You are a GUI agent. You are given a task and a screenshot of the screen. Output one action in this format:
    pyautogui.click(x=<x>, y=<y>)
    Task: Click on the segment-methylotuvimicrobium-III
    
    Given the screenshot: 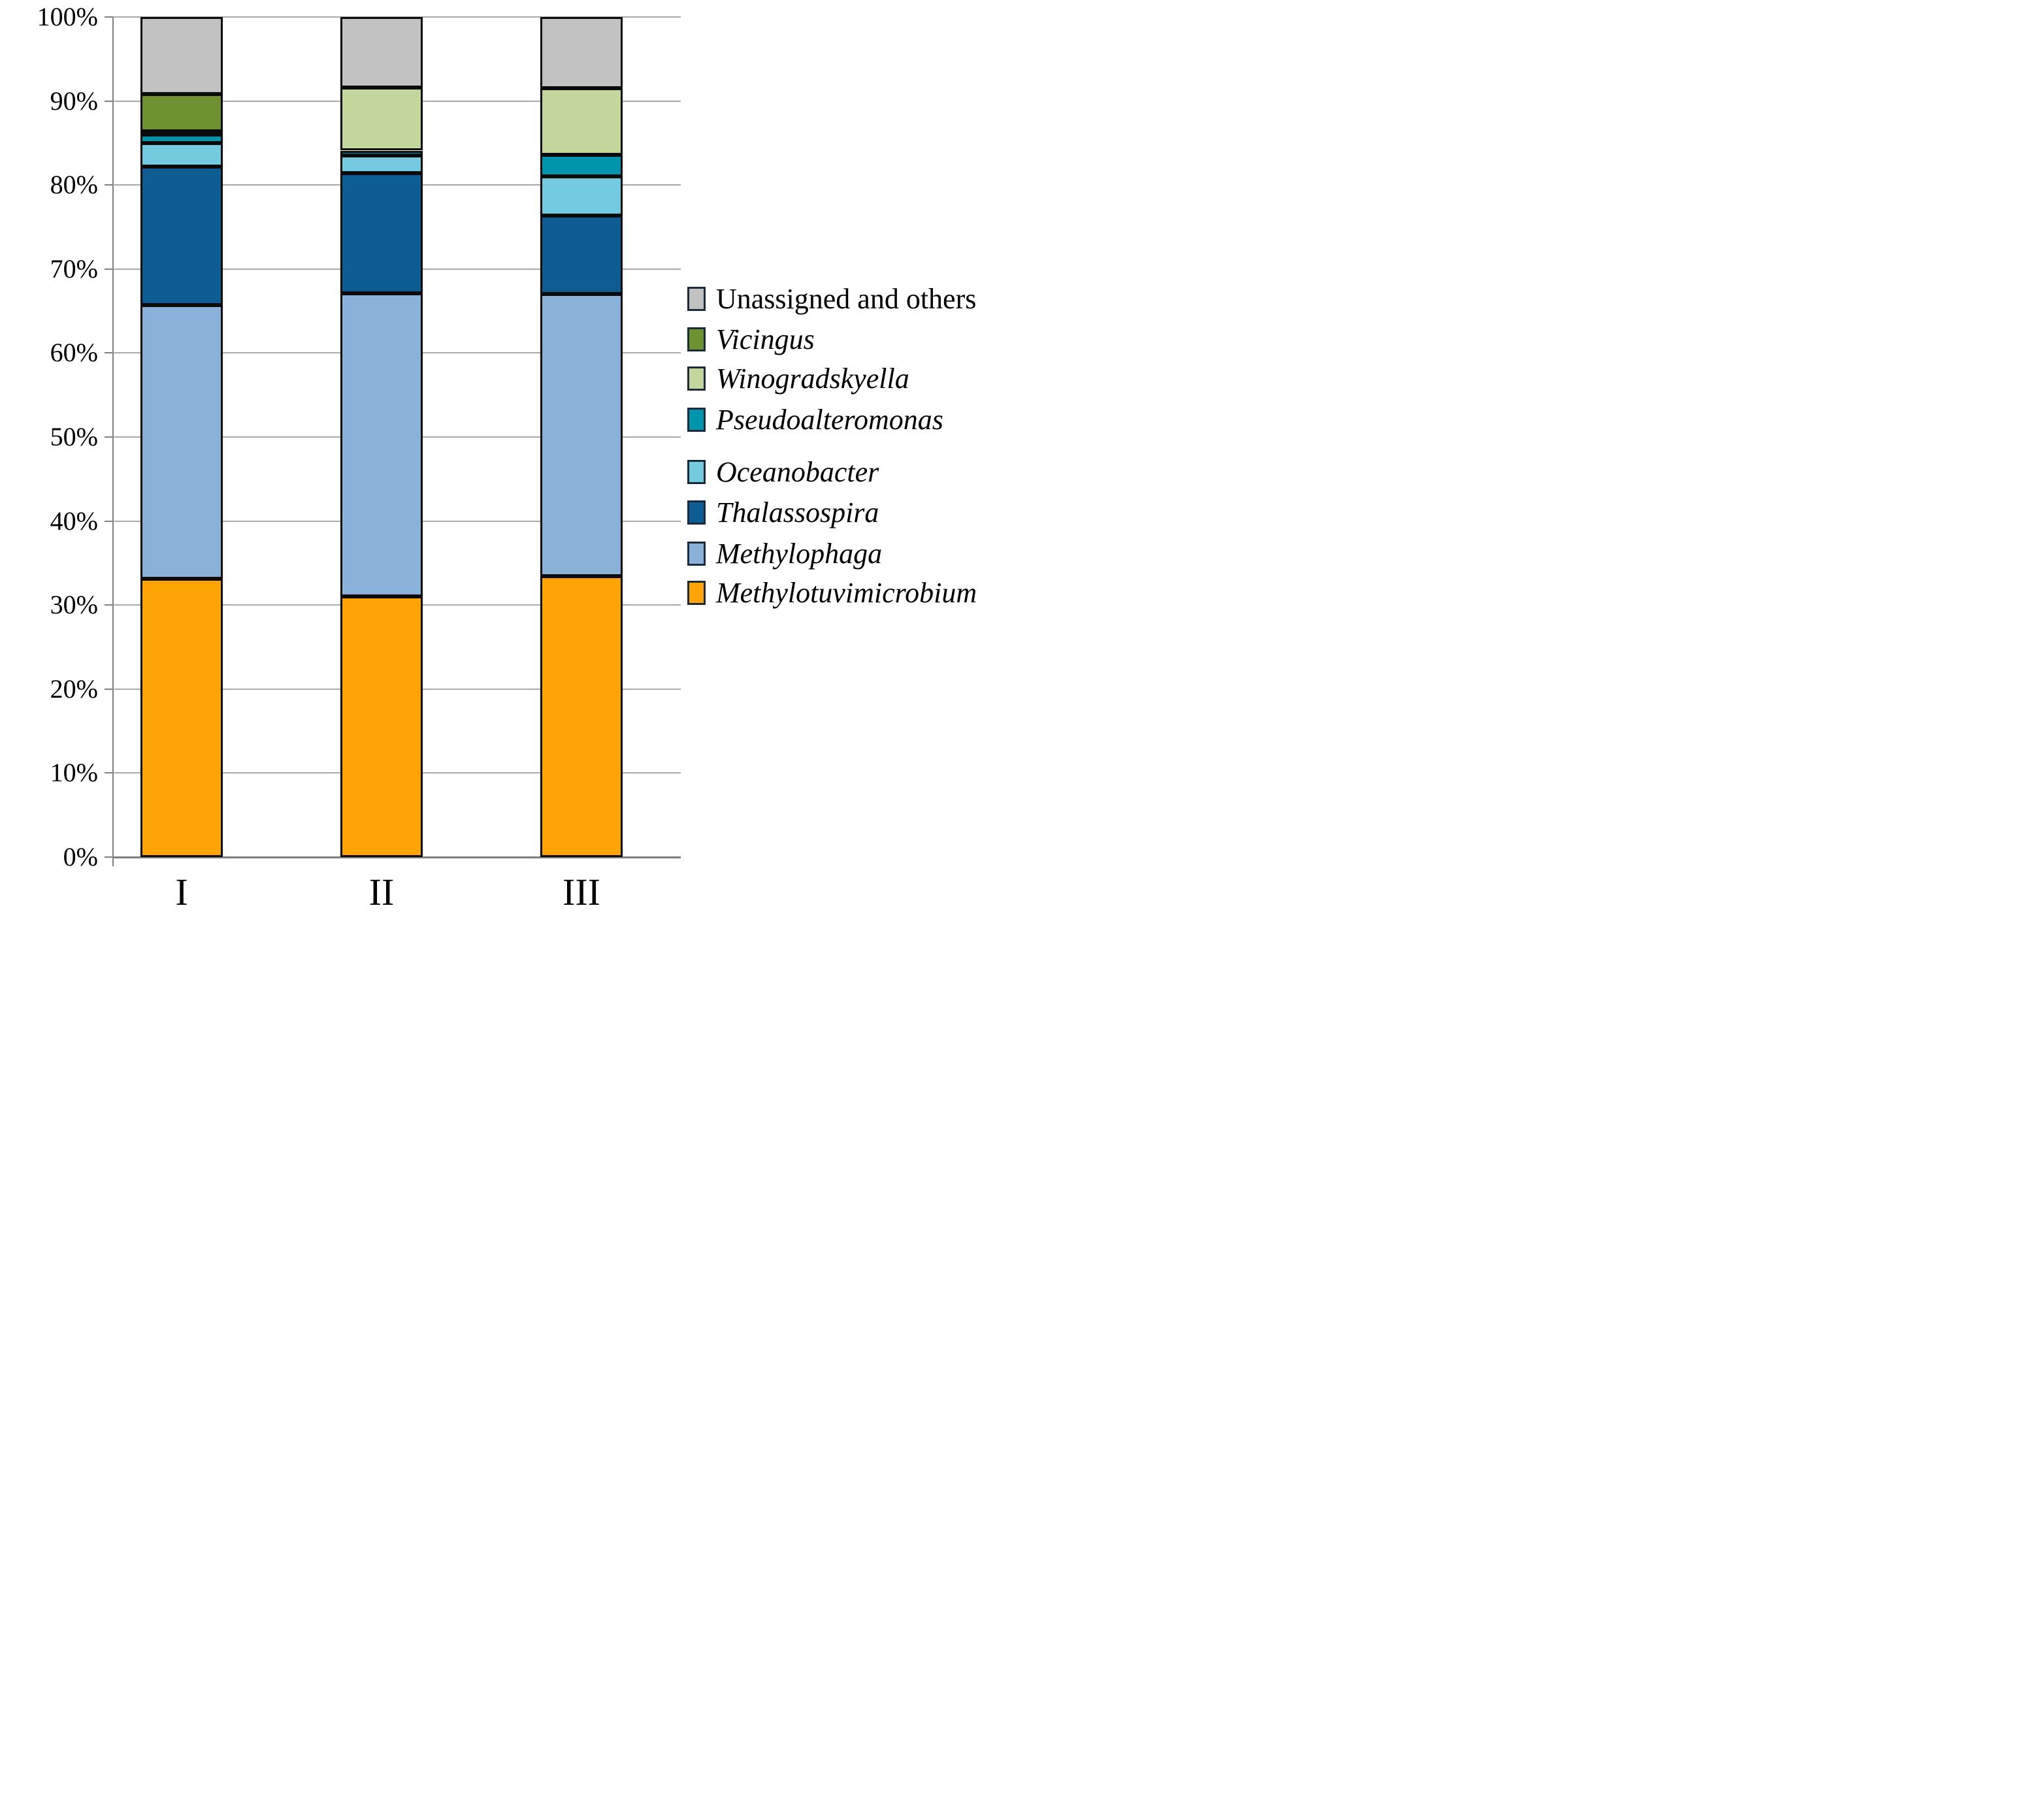 What is the action you would take?
    pyautogui.click(x=581, y=717)
    